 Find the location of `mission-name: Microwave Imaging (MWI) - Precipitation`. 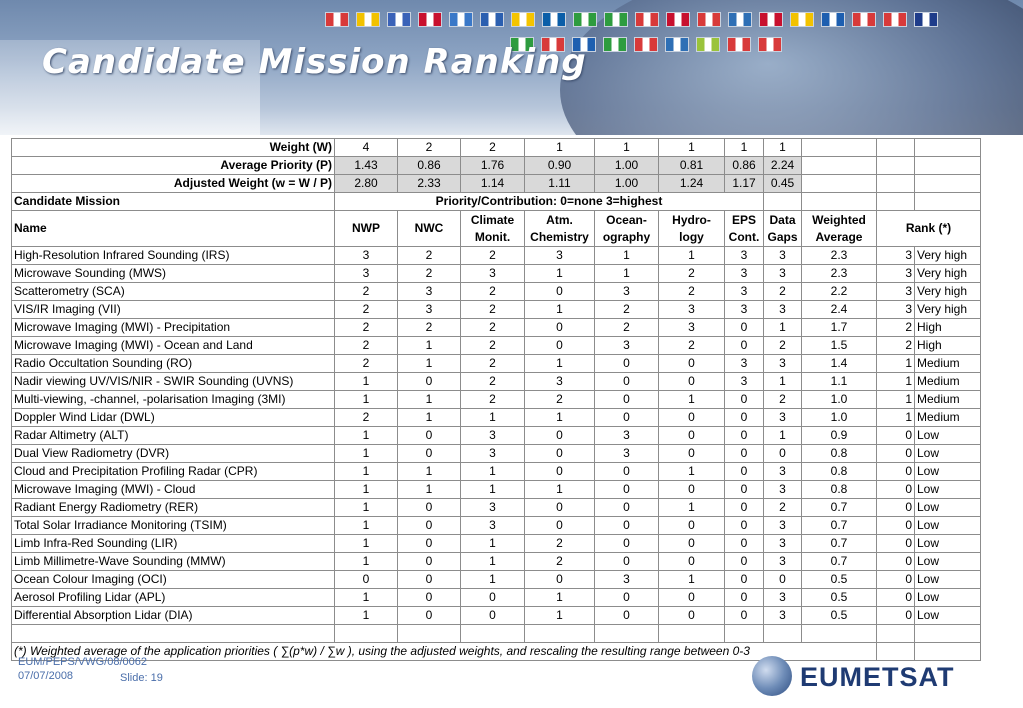

mission-name: Microwave Imaging (MWI) - Precipitation is located at coordinates (173, 327).